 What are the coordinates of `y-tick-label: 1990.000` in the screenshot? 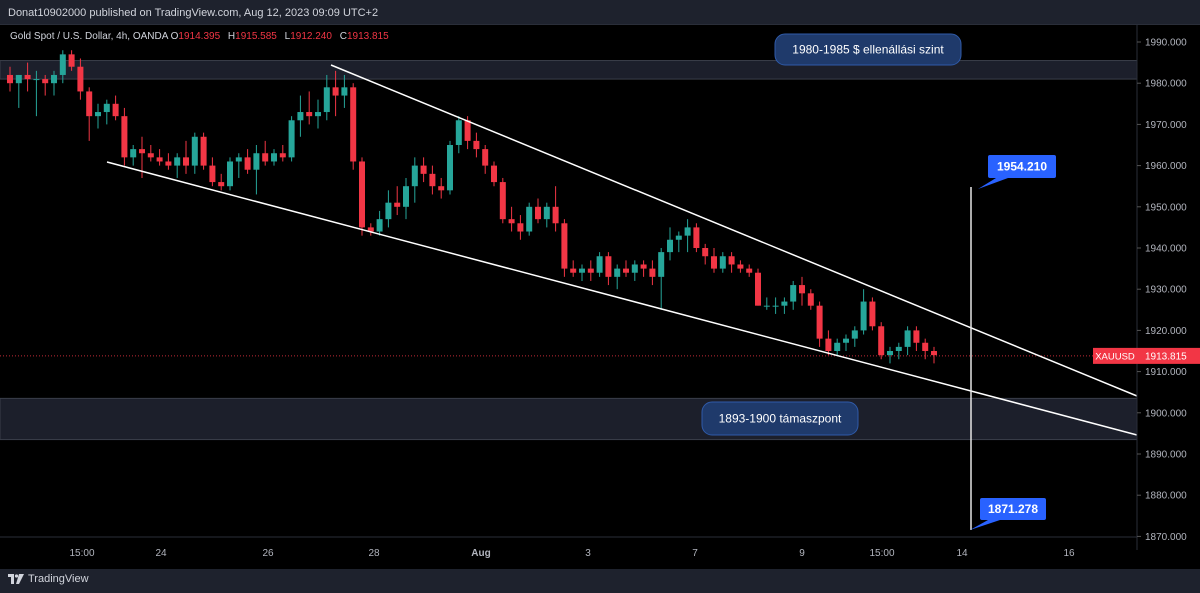 It's located at (1166, 43).